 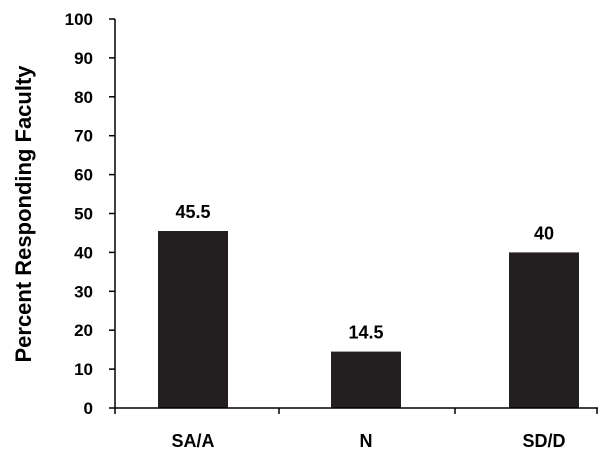 What do you see at coordinates (83, 330) in the screenshot?
I see `y-tick-label: 20` at bounding box center [83, 330].